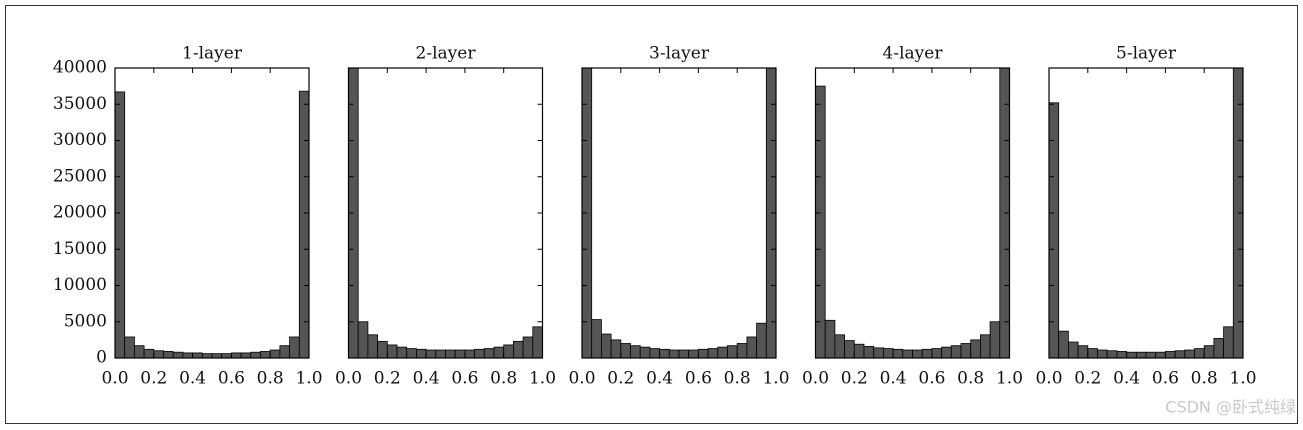 This screenshot has height=430, width=1303. Describe the element at coordinates (85, 321) in the screenshot. I see `y-tick-label: 5000` at that location.